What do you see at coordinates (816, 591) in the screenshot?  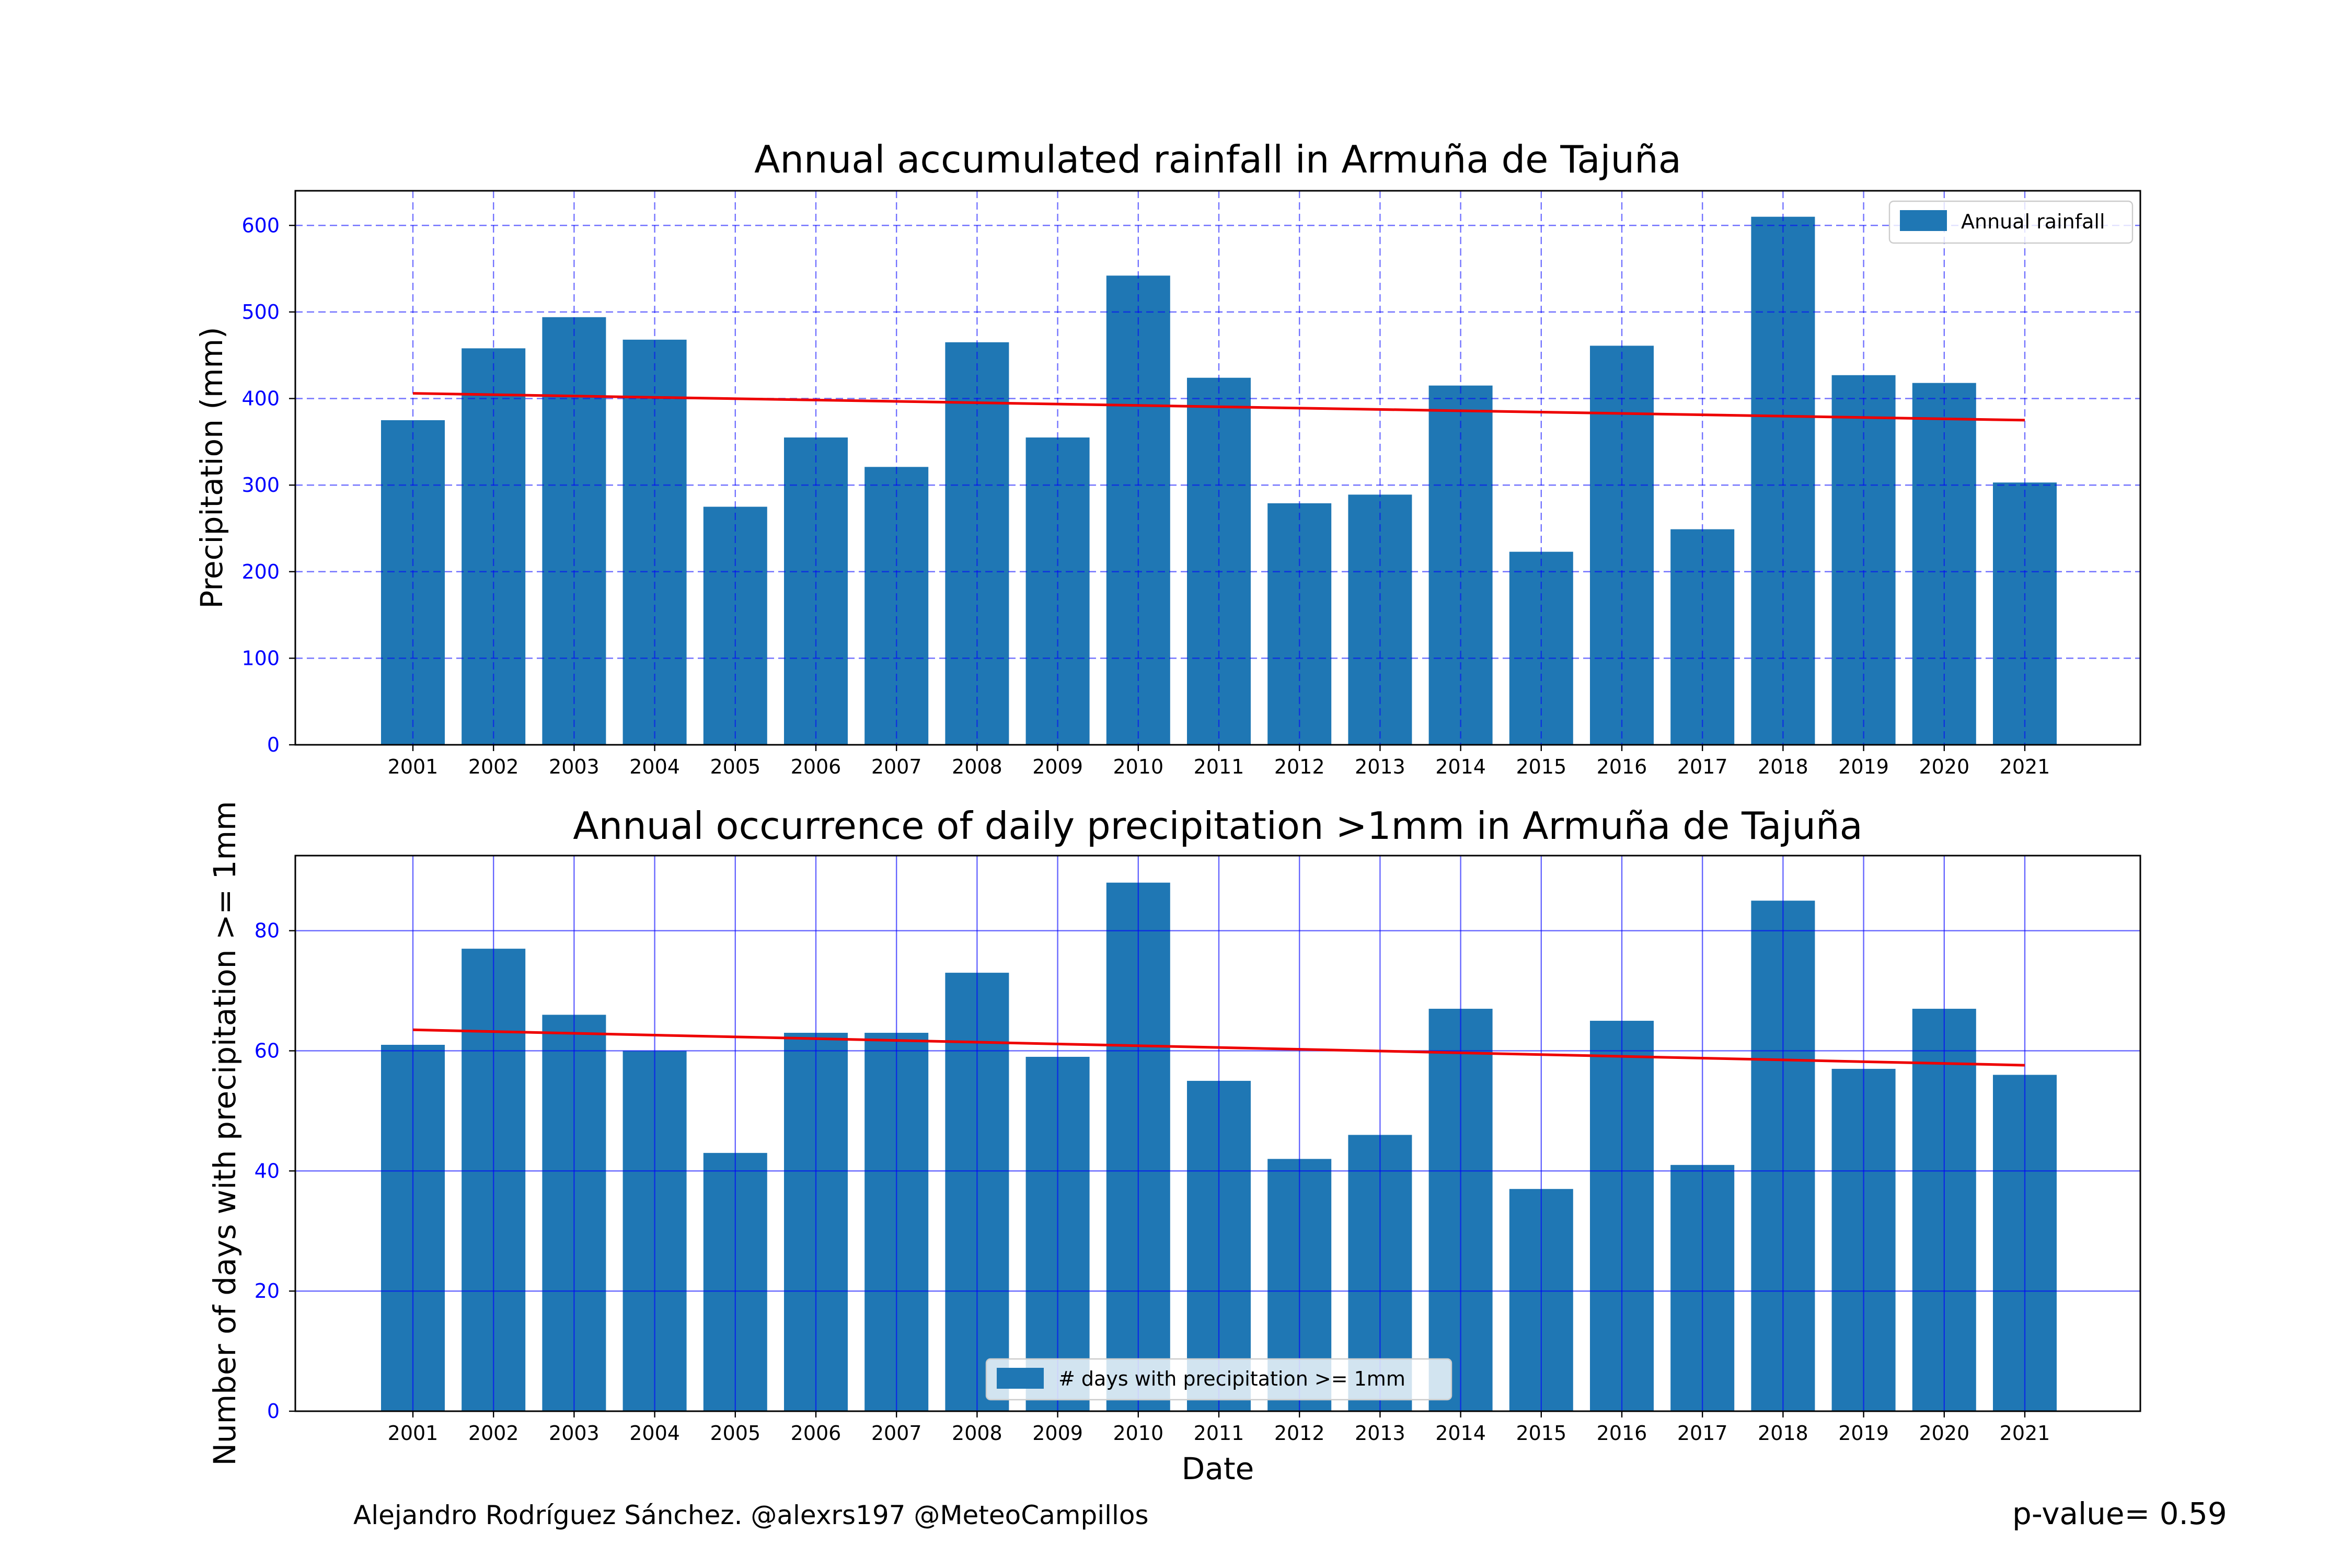 I see `bar-2006` at bounding box center [816, 591].